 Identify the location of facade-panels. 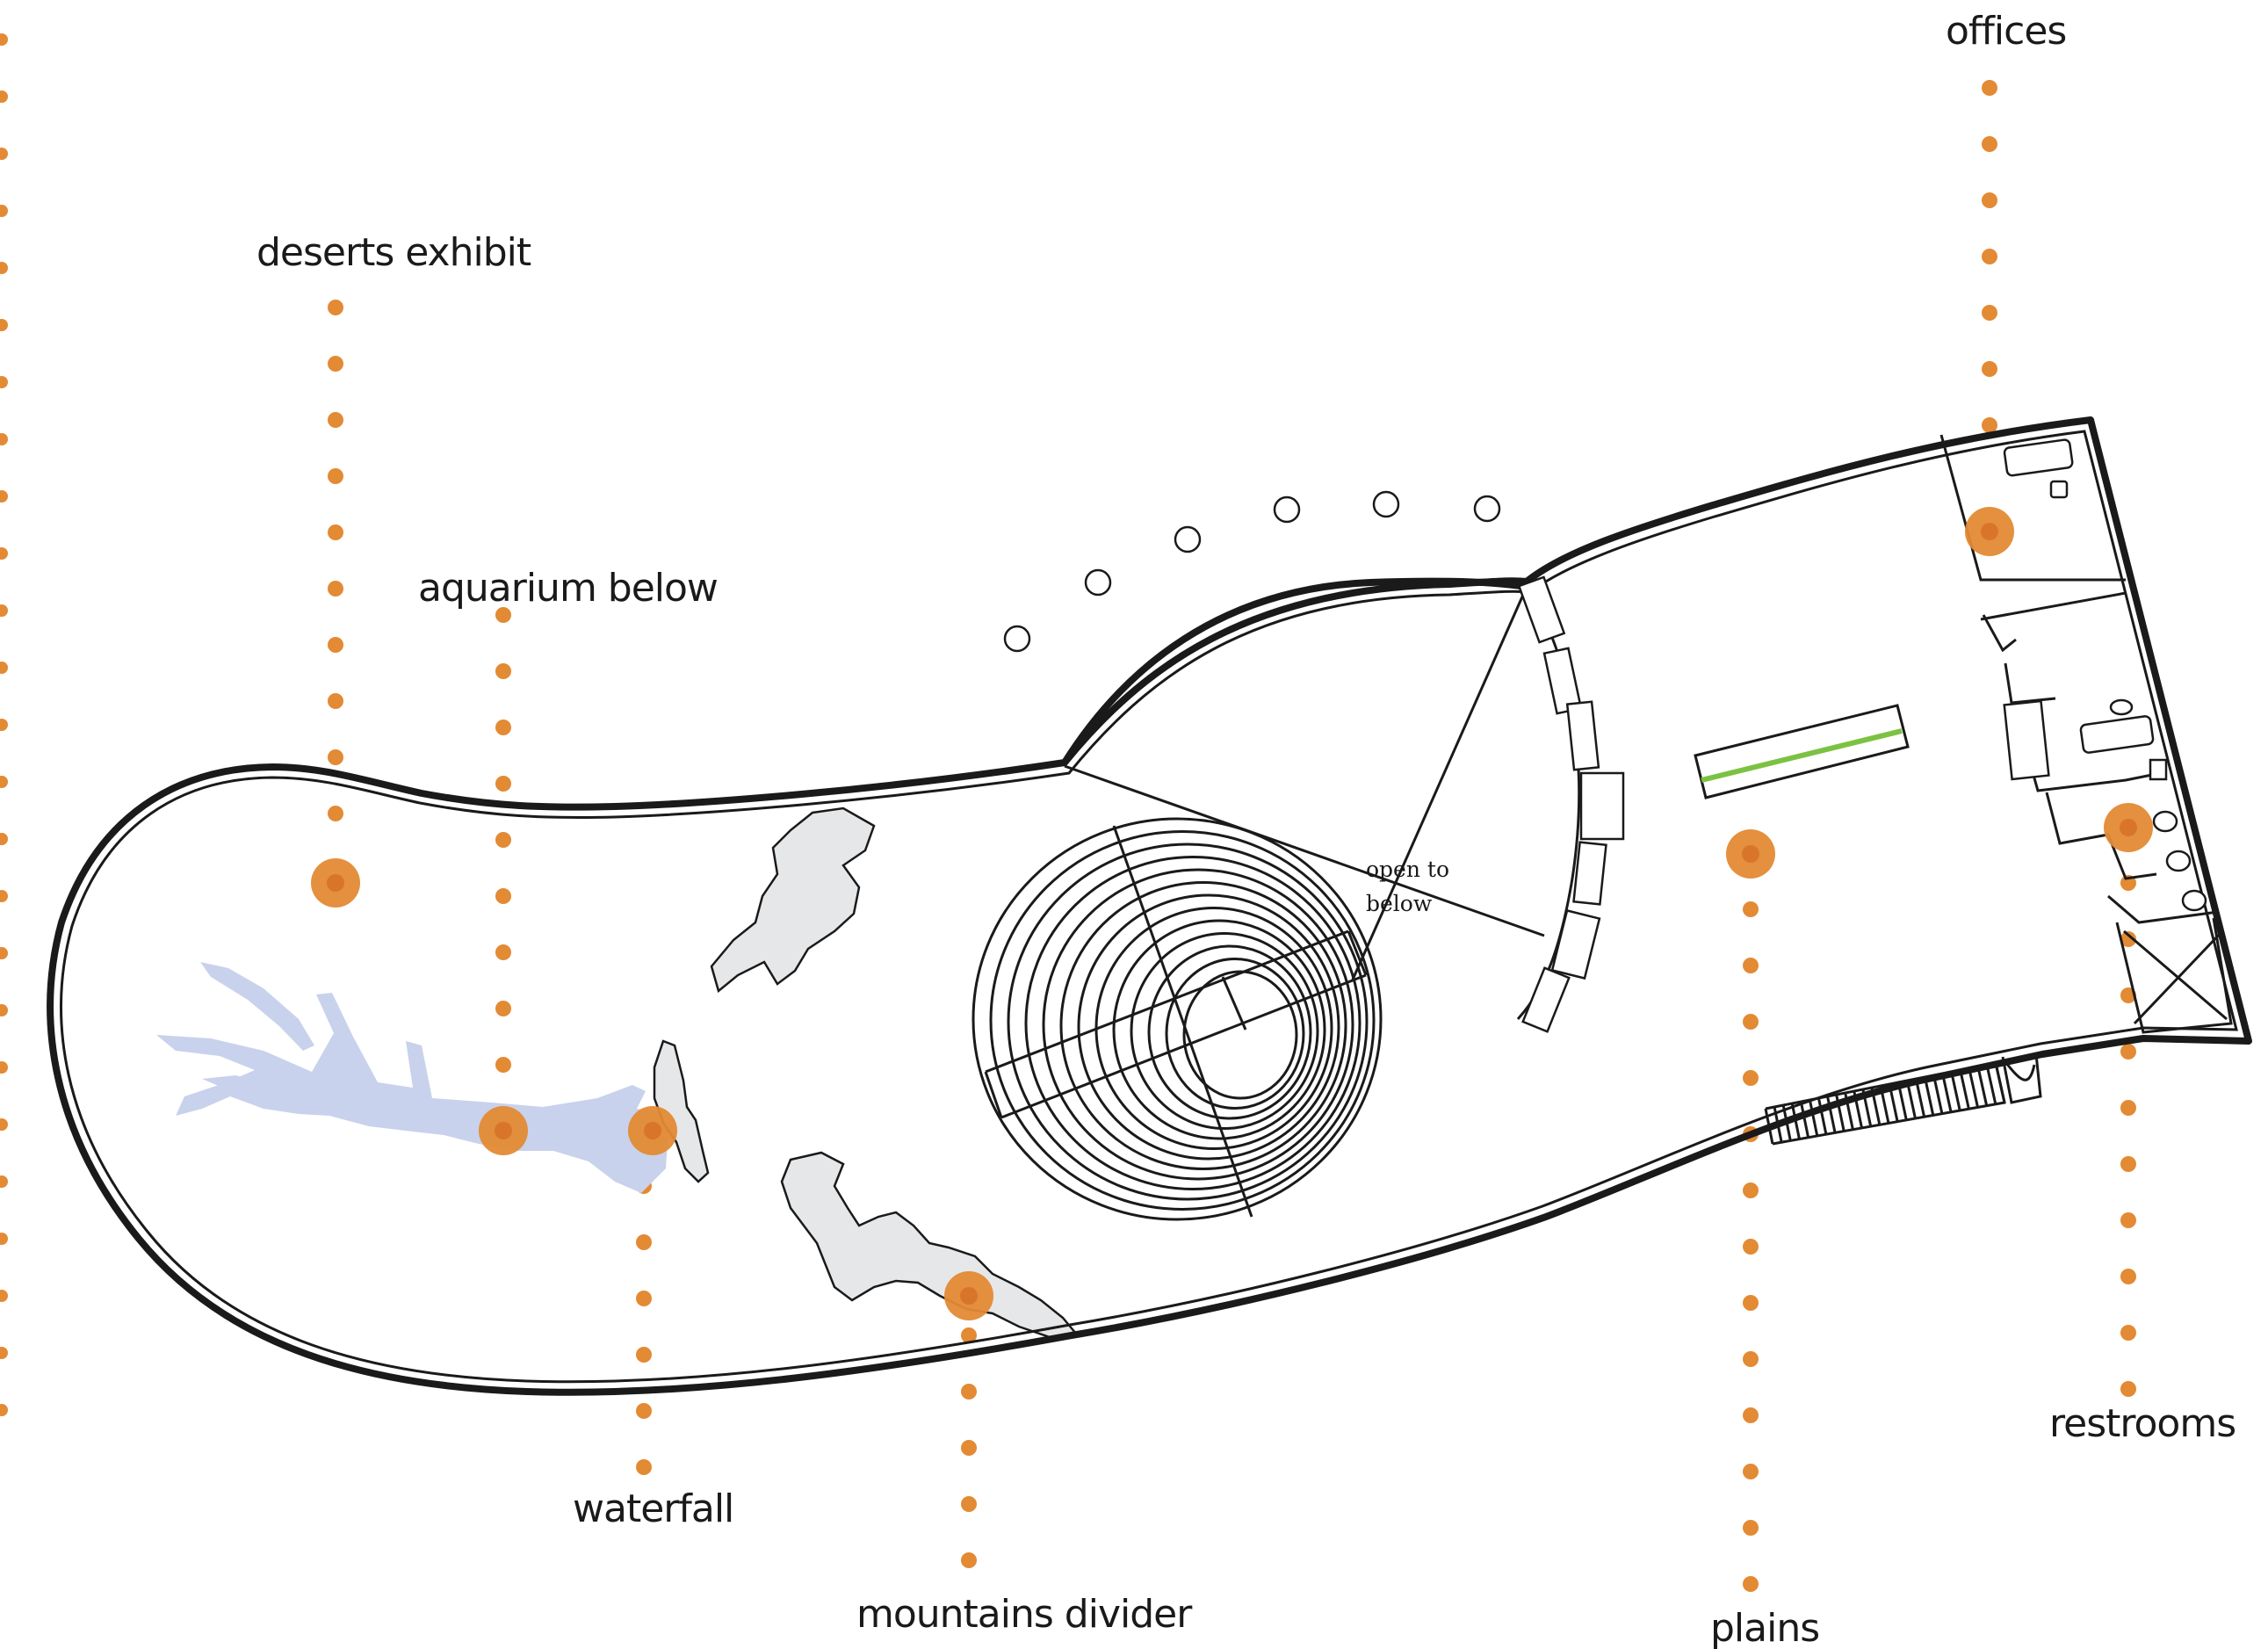
(1571, 804).